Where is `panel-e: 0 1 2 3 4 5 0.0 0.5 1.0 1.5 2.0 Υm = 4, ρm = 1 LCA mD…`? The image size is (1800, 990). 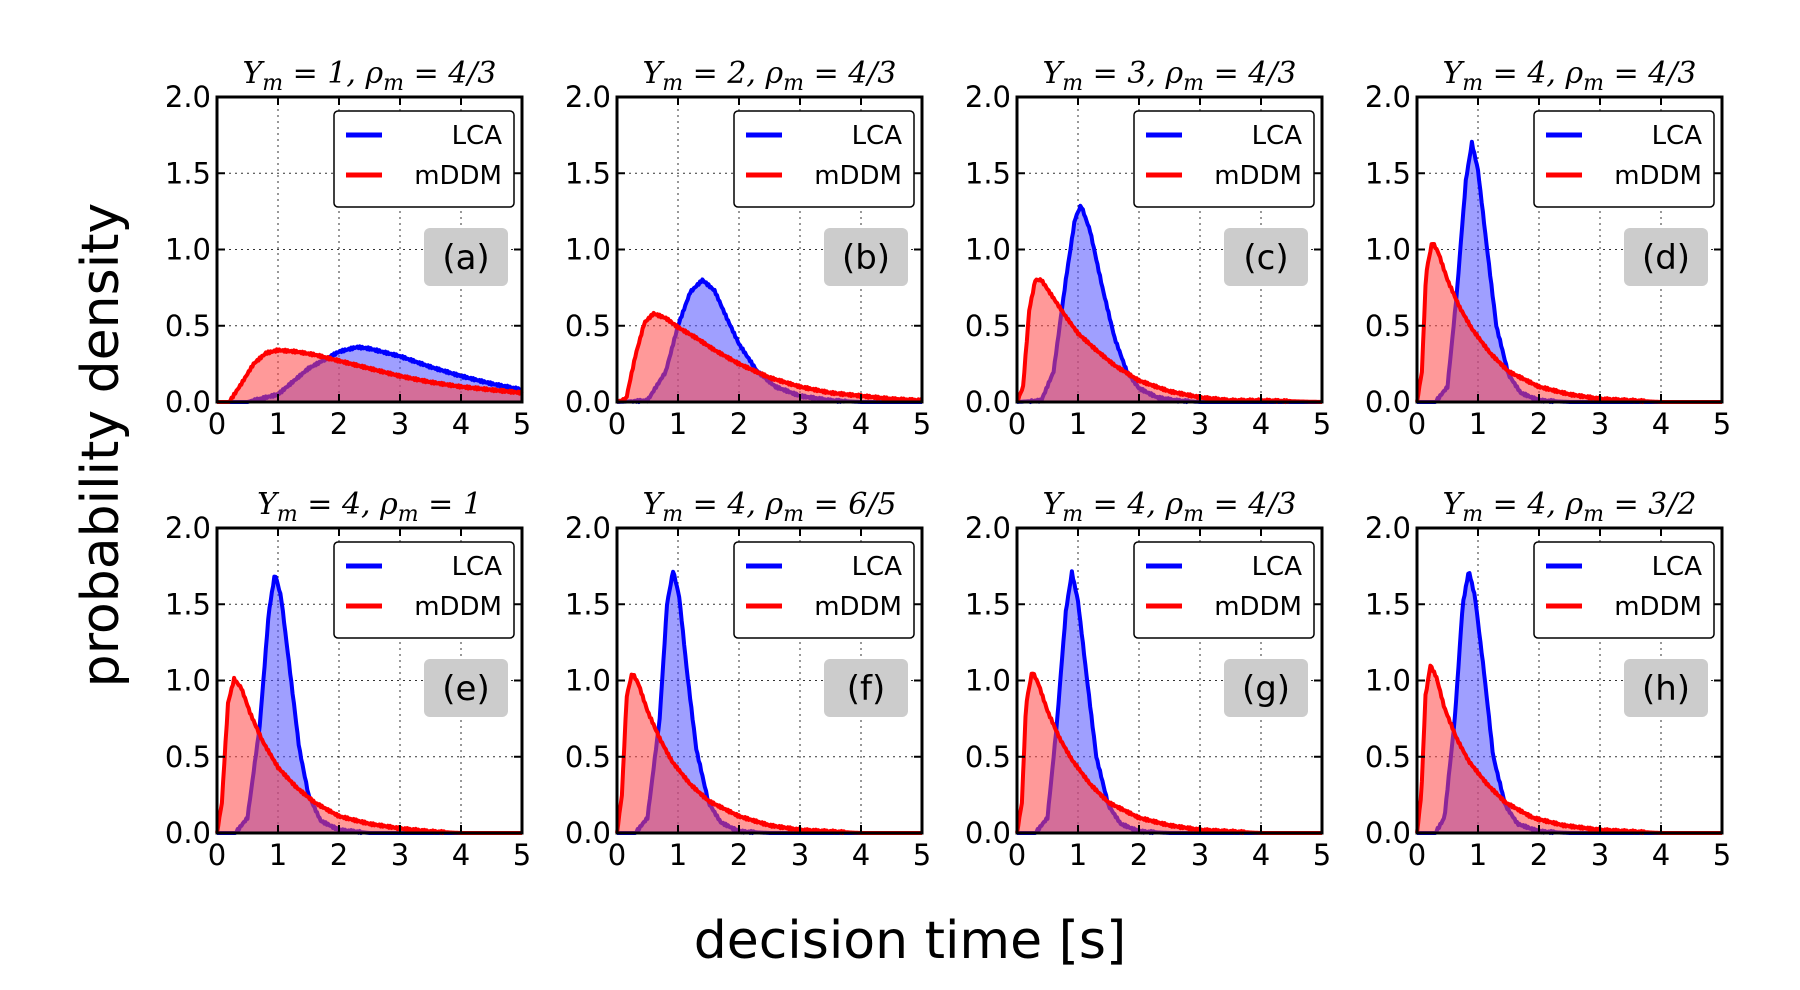
panel-e: 0 1 2 3 4 5 0.0 0.5 1.0 1.5 2.0 Υm = 4, ρm = 1 LCA mD… is located at coordinates (348, 679).